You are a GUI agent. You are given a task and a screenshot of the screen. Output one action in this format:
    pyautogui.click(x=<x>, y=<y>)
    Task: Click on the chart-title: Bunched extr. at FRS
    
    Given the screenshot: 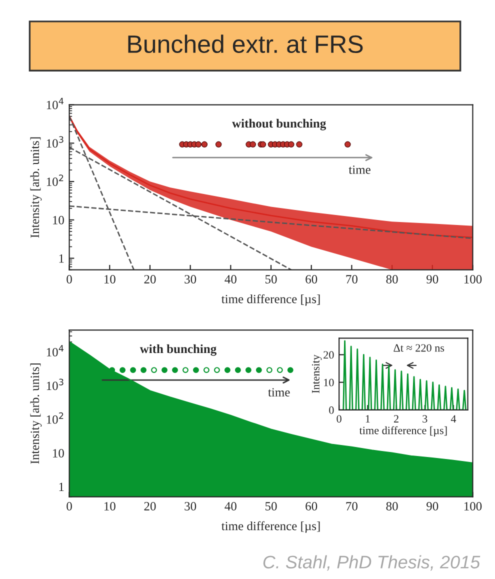 What is the action you would take?
    pyautogui.click(x=245, y=44)
    